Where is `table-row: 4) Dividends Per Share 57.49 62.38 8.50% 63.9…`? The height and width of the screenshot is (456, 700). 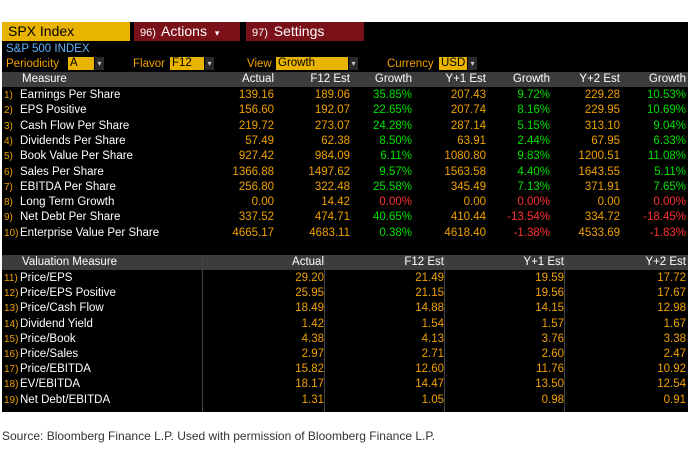 table-row: 4) Dividends Per Share 57.49 62.38 8.50% 63.9… is located at coordinates (345, 141).